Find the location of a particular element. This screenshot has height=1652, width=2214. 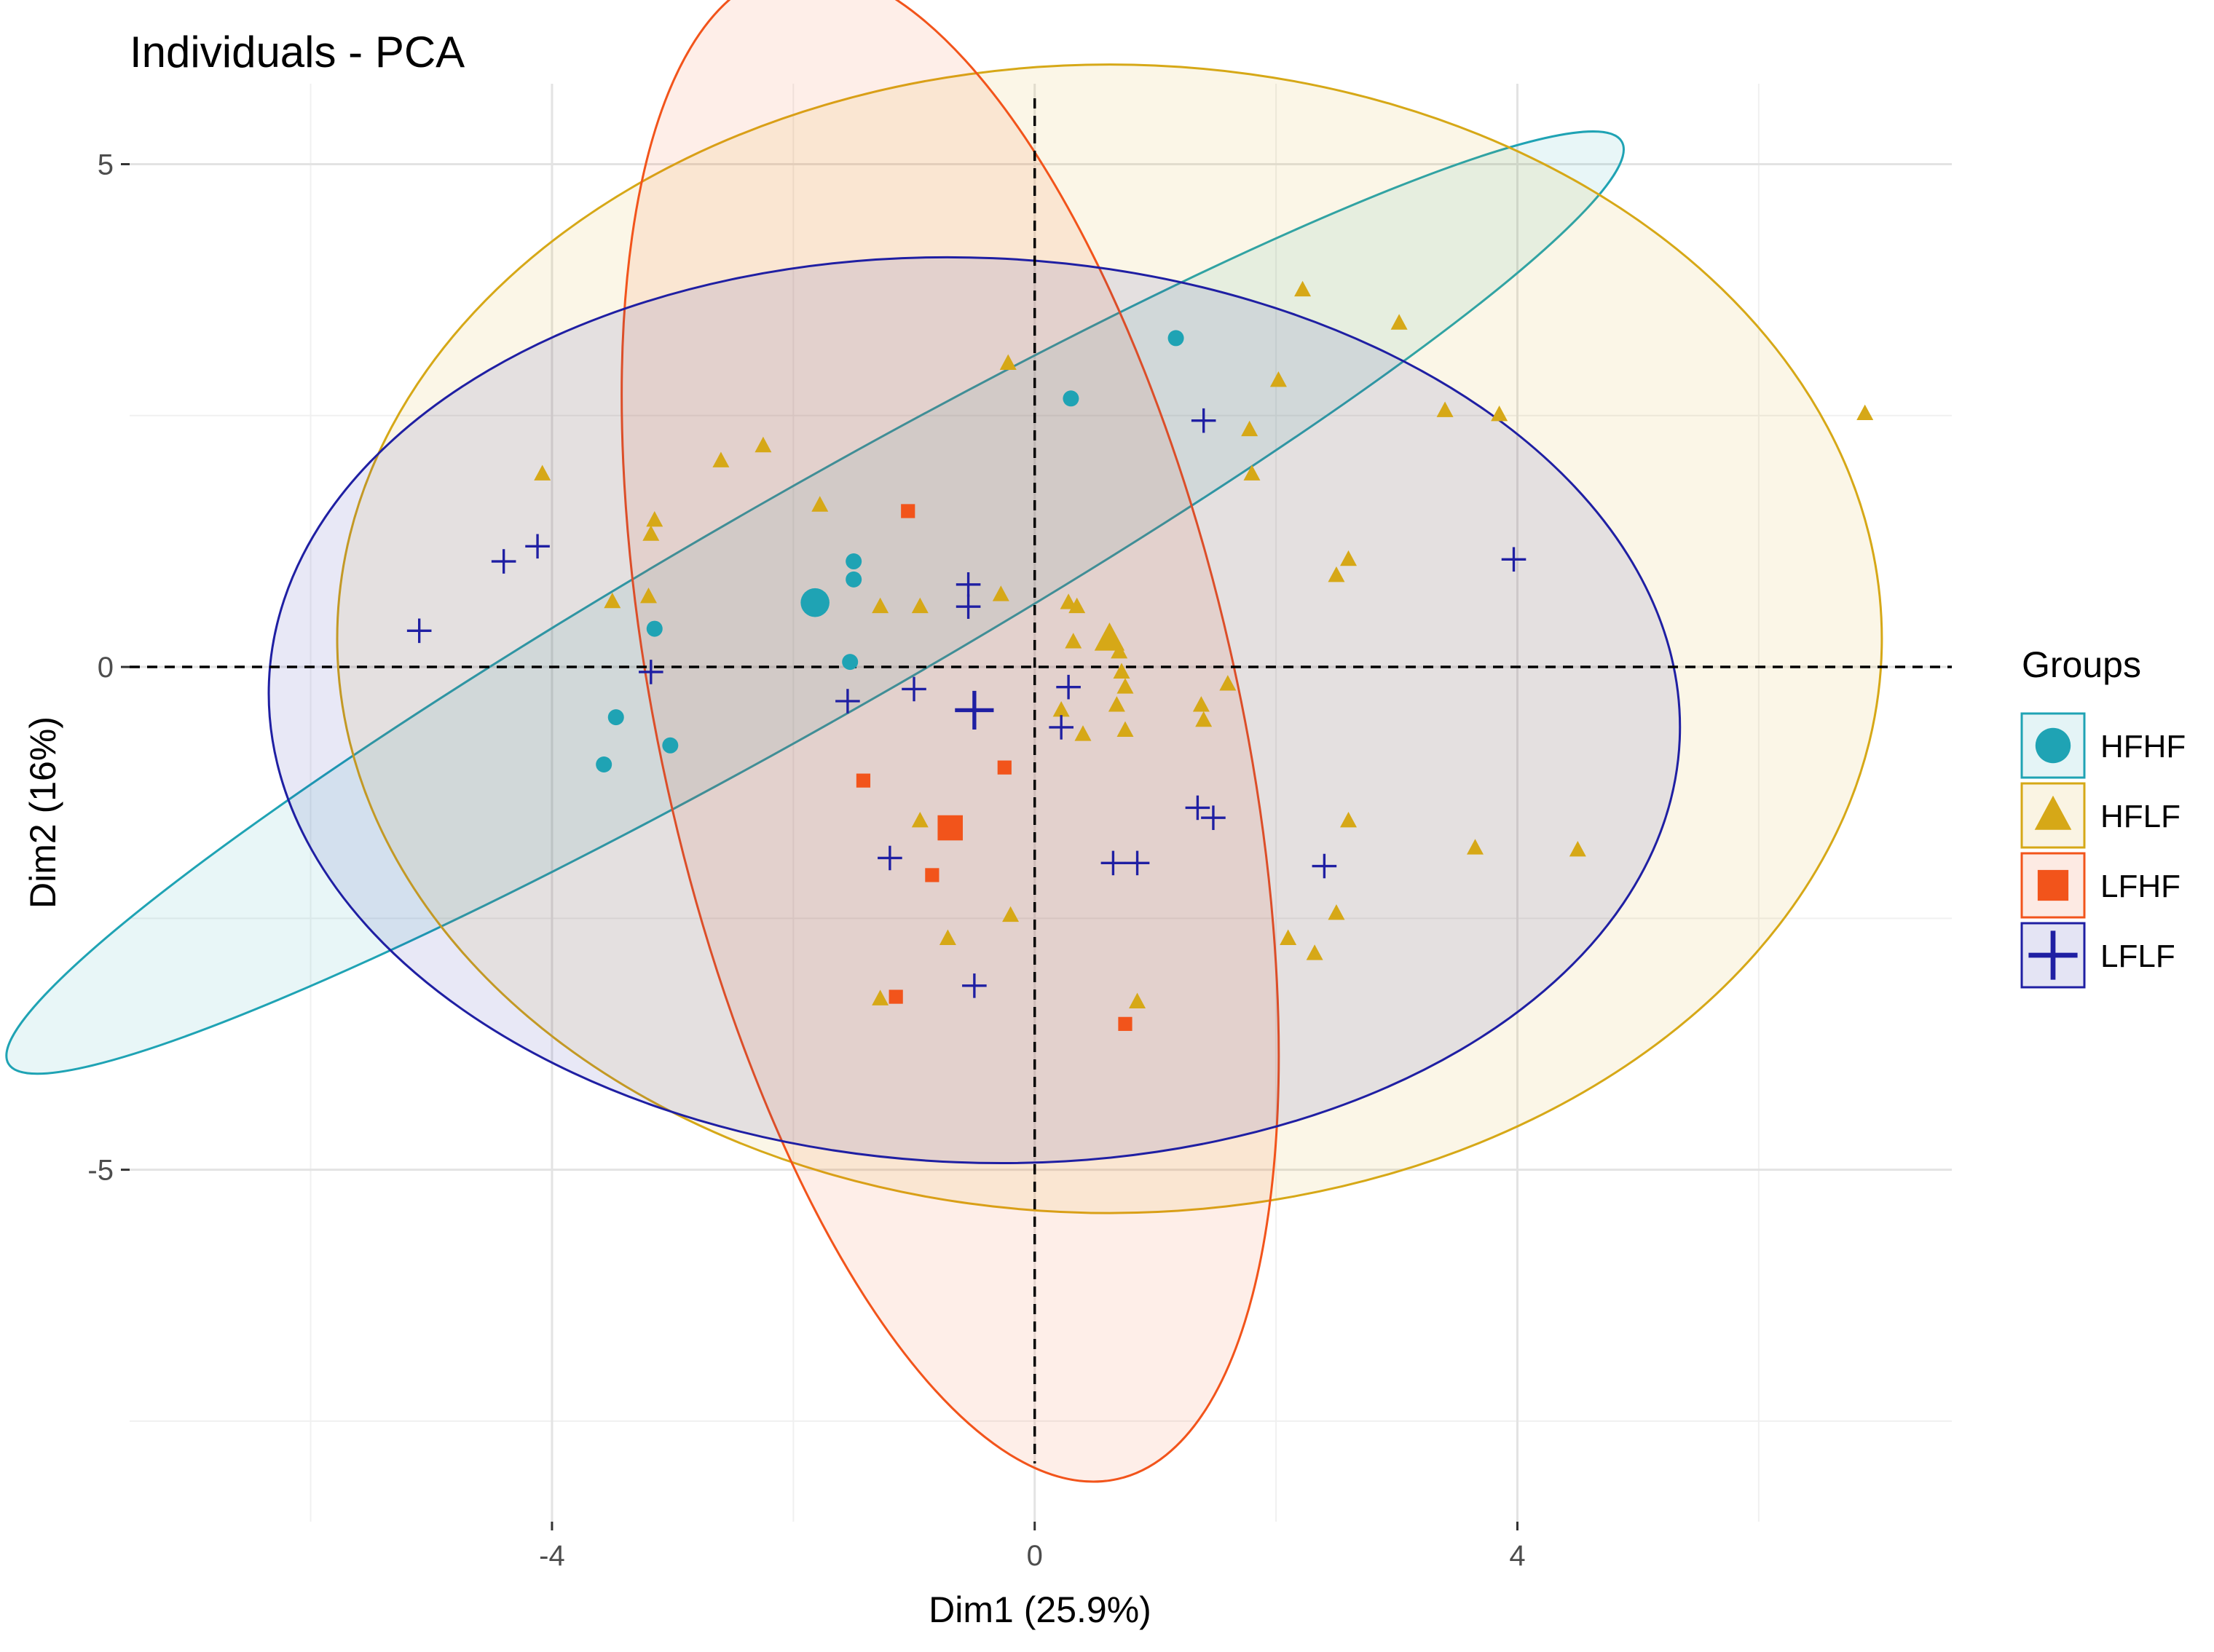

legend-title: Groups is located at coordinates (2081, 664).